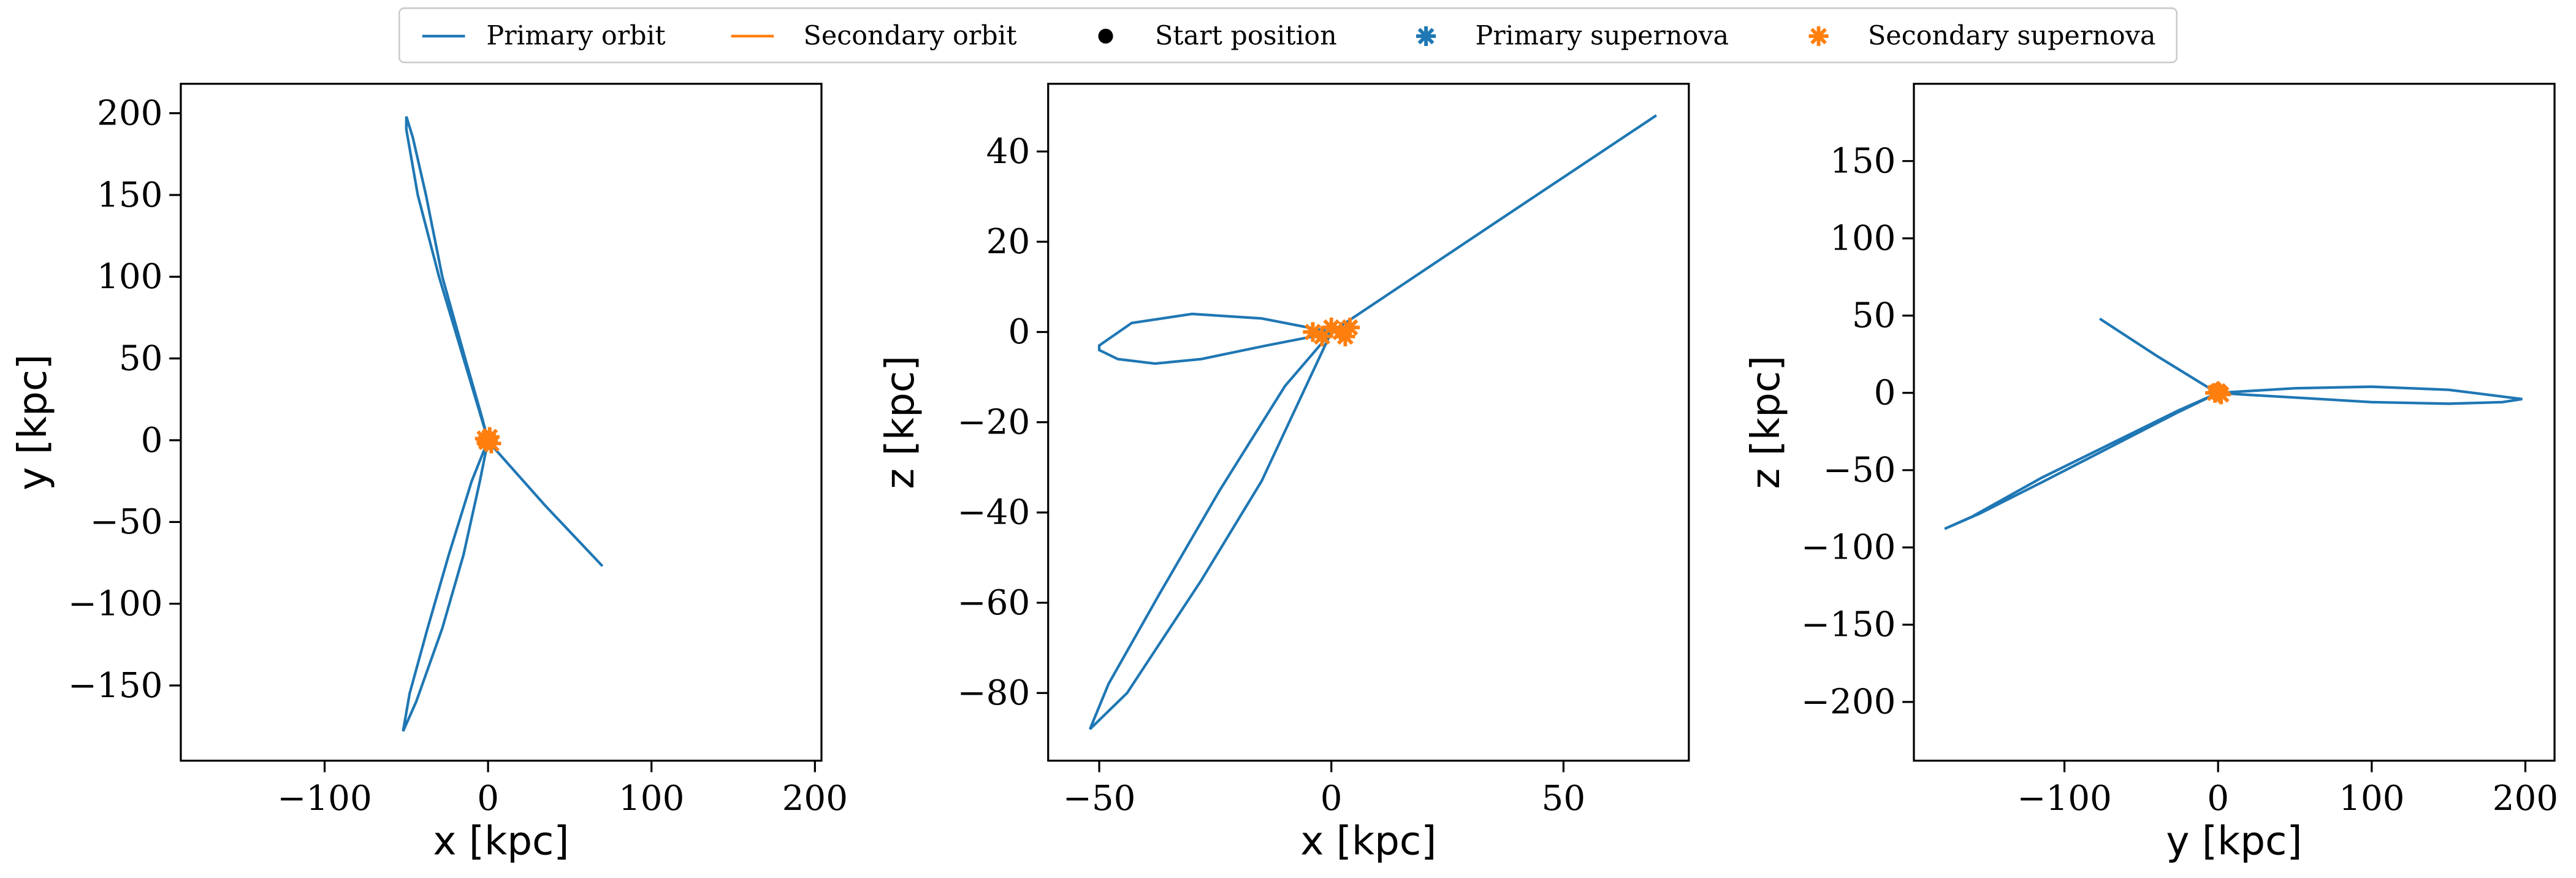  What do you see at coordinates (1099, 799) in the screenshot?
I see `x-tick-label: −50` at bounding box center [1099, 799].